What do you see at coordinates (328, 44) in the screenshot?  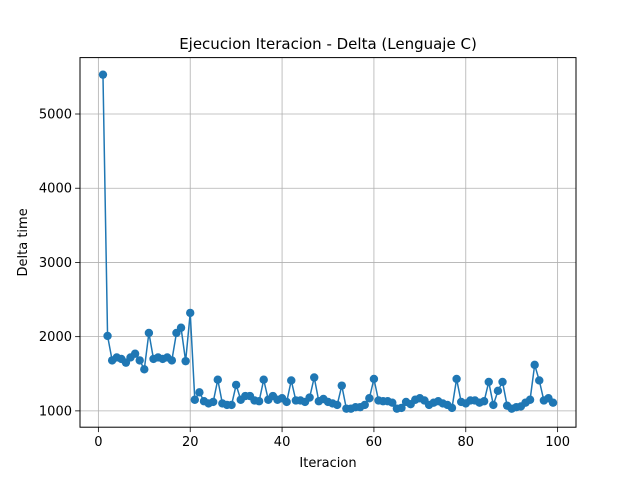 I see `chart-title: Ejecucion Iteracion - Delta (Lenguaje C)` at bounding box center [328, 44].